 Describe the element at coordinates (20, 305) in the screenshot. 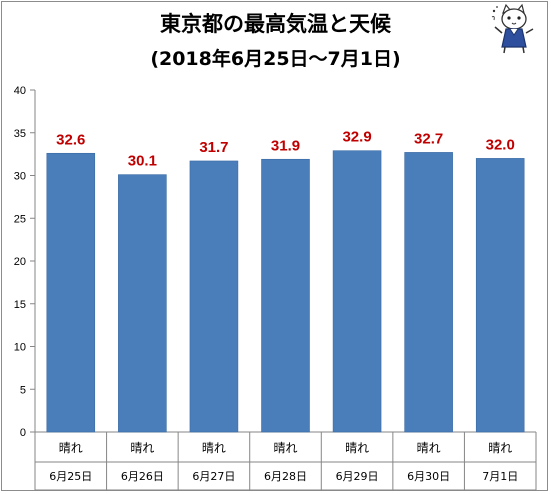

I see `y-tick-label: 15` at that location.